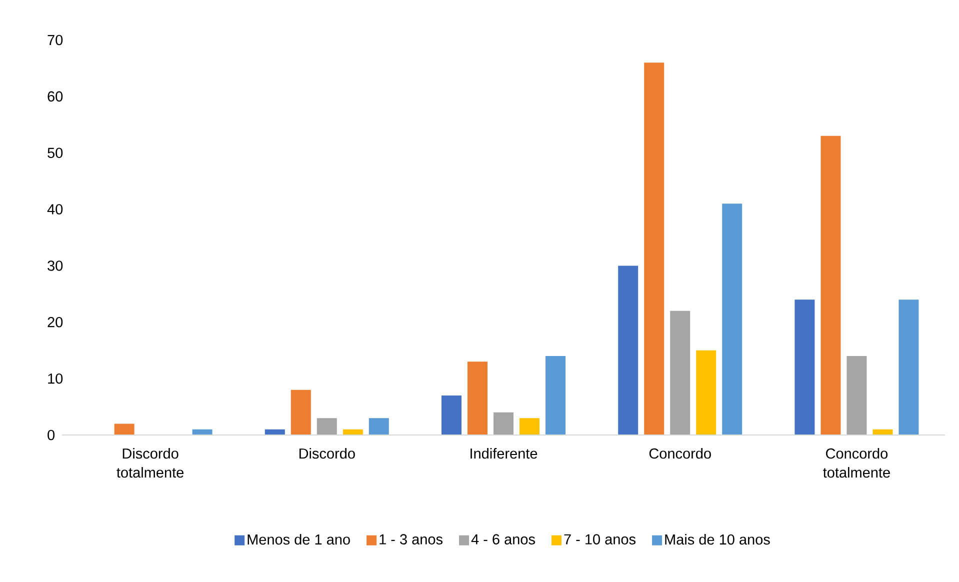  What do you see at coordinates (503, 539) in the screenshot?
I see `legend-label: 4 - 6 anos` at bounding box center [503, 539].